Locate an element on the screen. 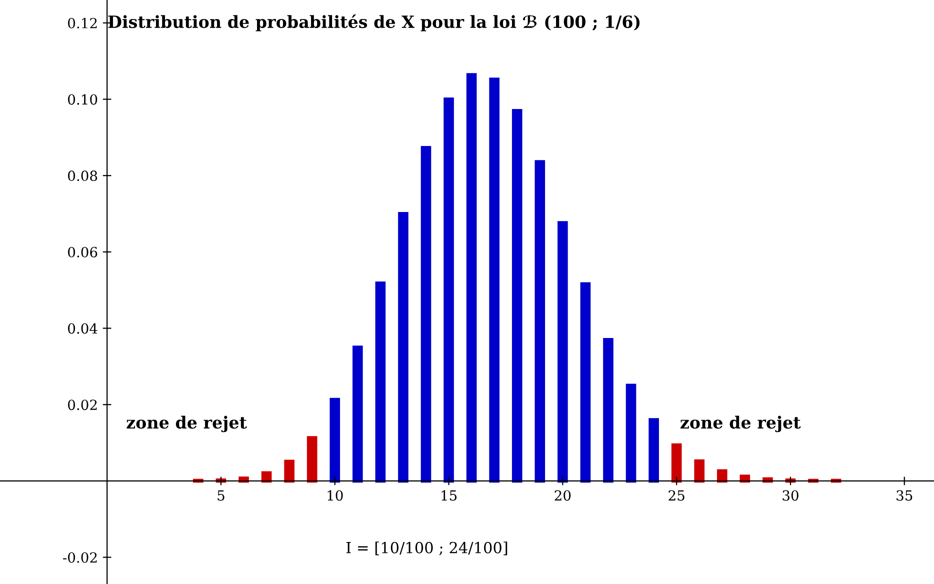 The image size is (934, 584). y-tick-label: -0.02 is located at coordinates (80, 557).